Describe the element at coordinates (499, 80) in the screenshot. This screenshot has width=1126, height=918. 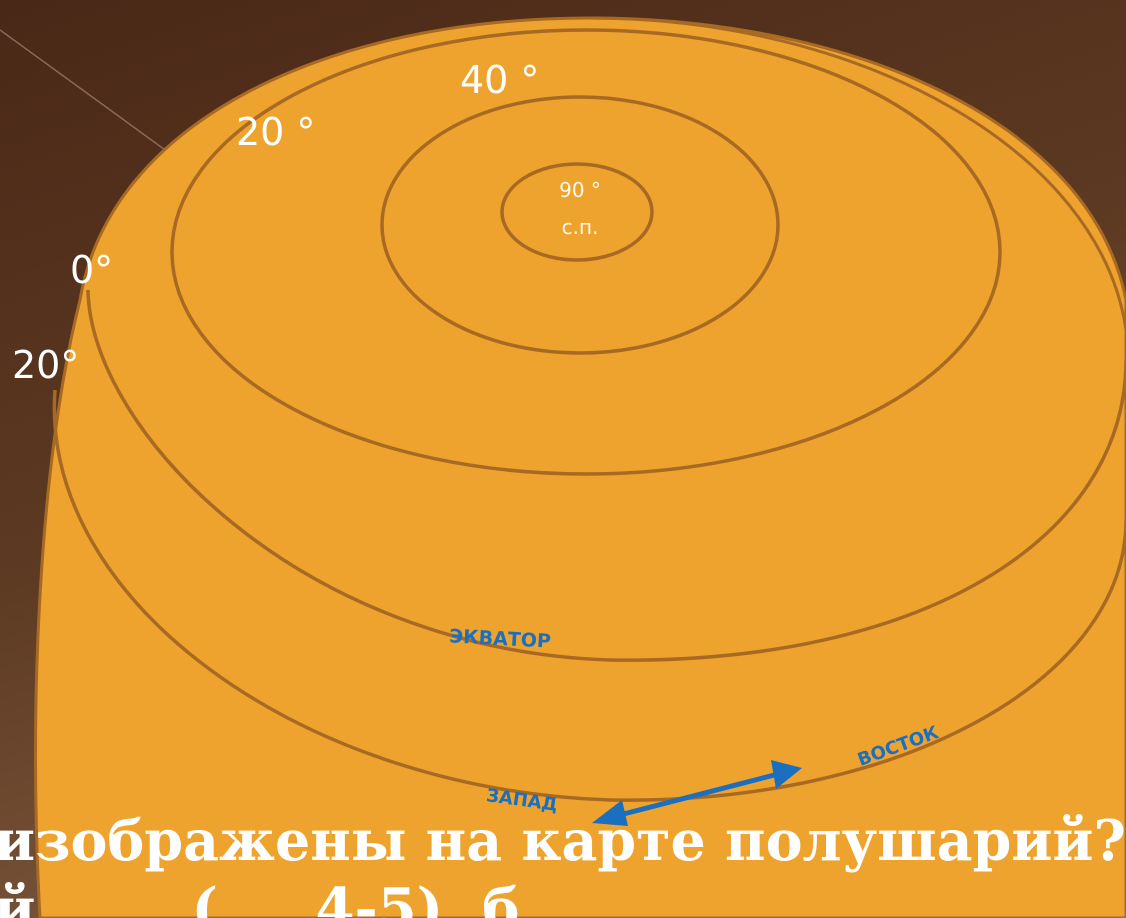
I see `latitude-label-40: 40 °` at that location.